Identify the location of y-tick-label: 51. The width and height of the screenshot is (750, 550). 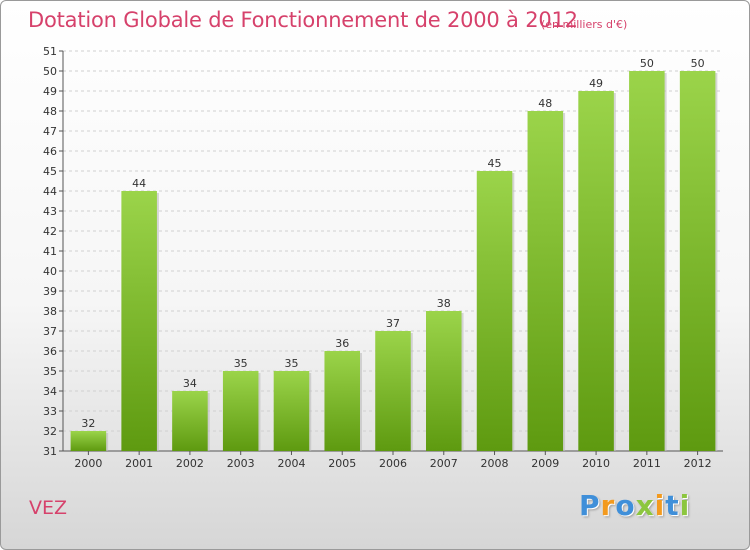
(50, 51).